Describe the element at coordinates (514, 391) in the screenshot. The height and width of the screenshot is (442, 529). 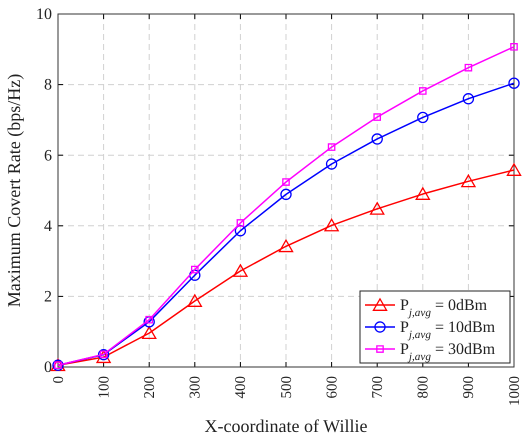
I see `x-tick-label: 1000` at that location.